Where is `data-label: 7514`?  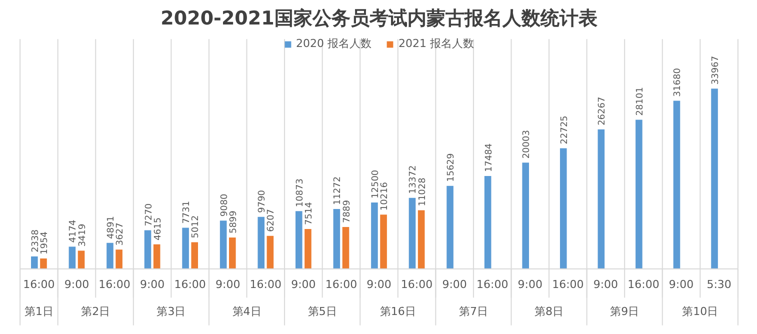 data-label: 7514 is located at coordinates (309, 213).